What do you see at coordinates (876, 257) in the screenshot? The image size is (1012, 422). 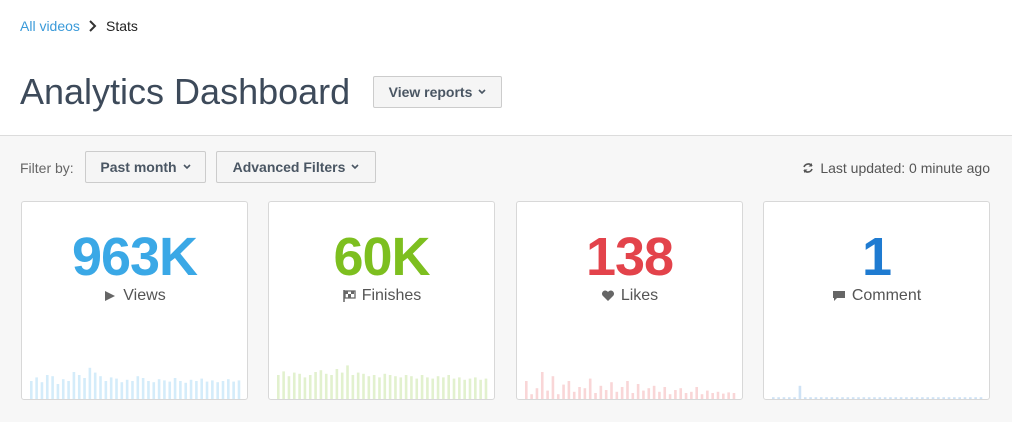 I see `stat-value: 1` at bounding box center [876, 257].